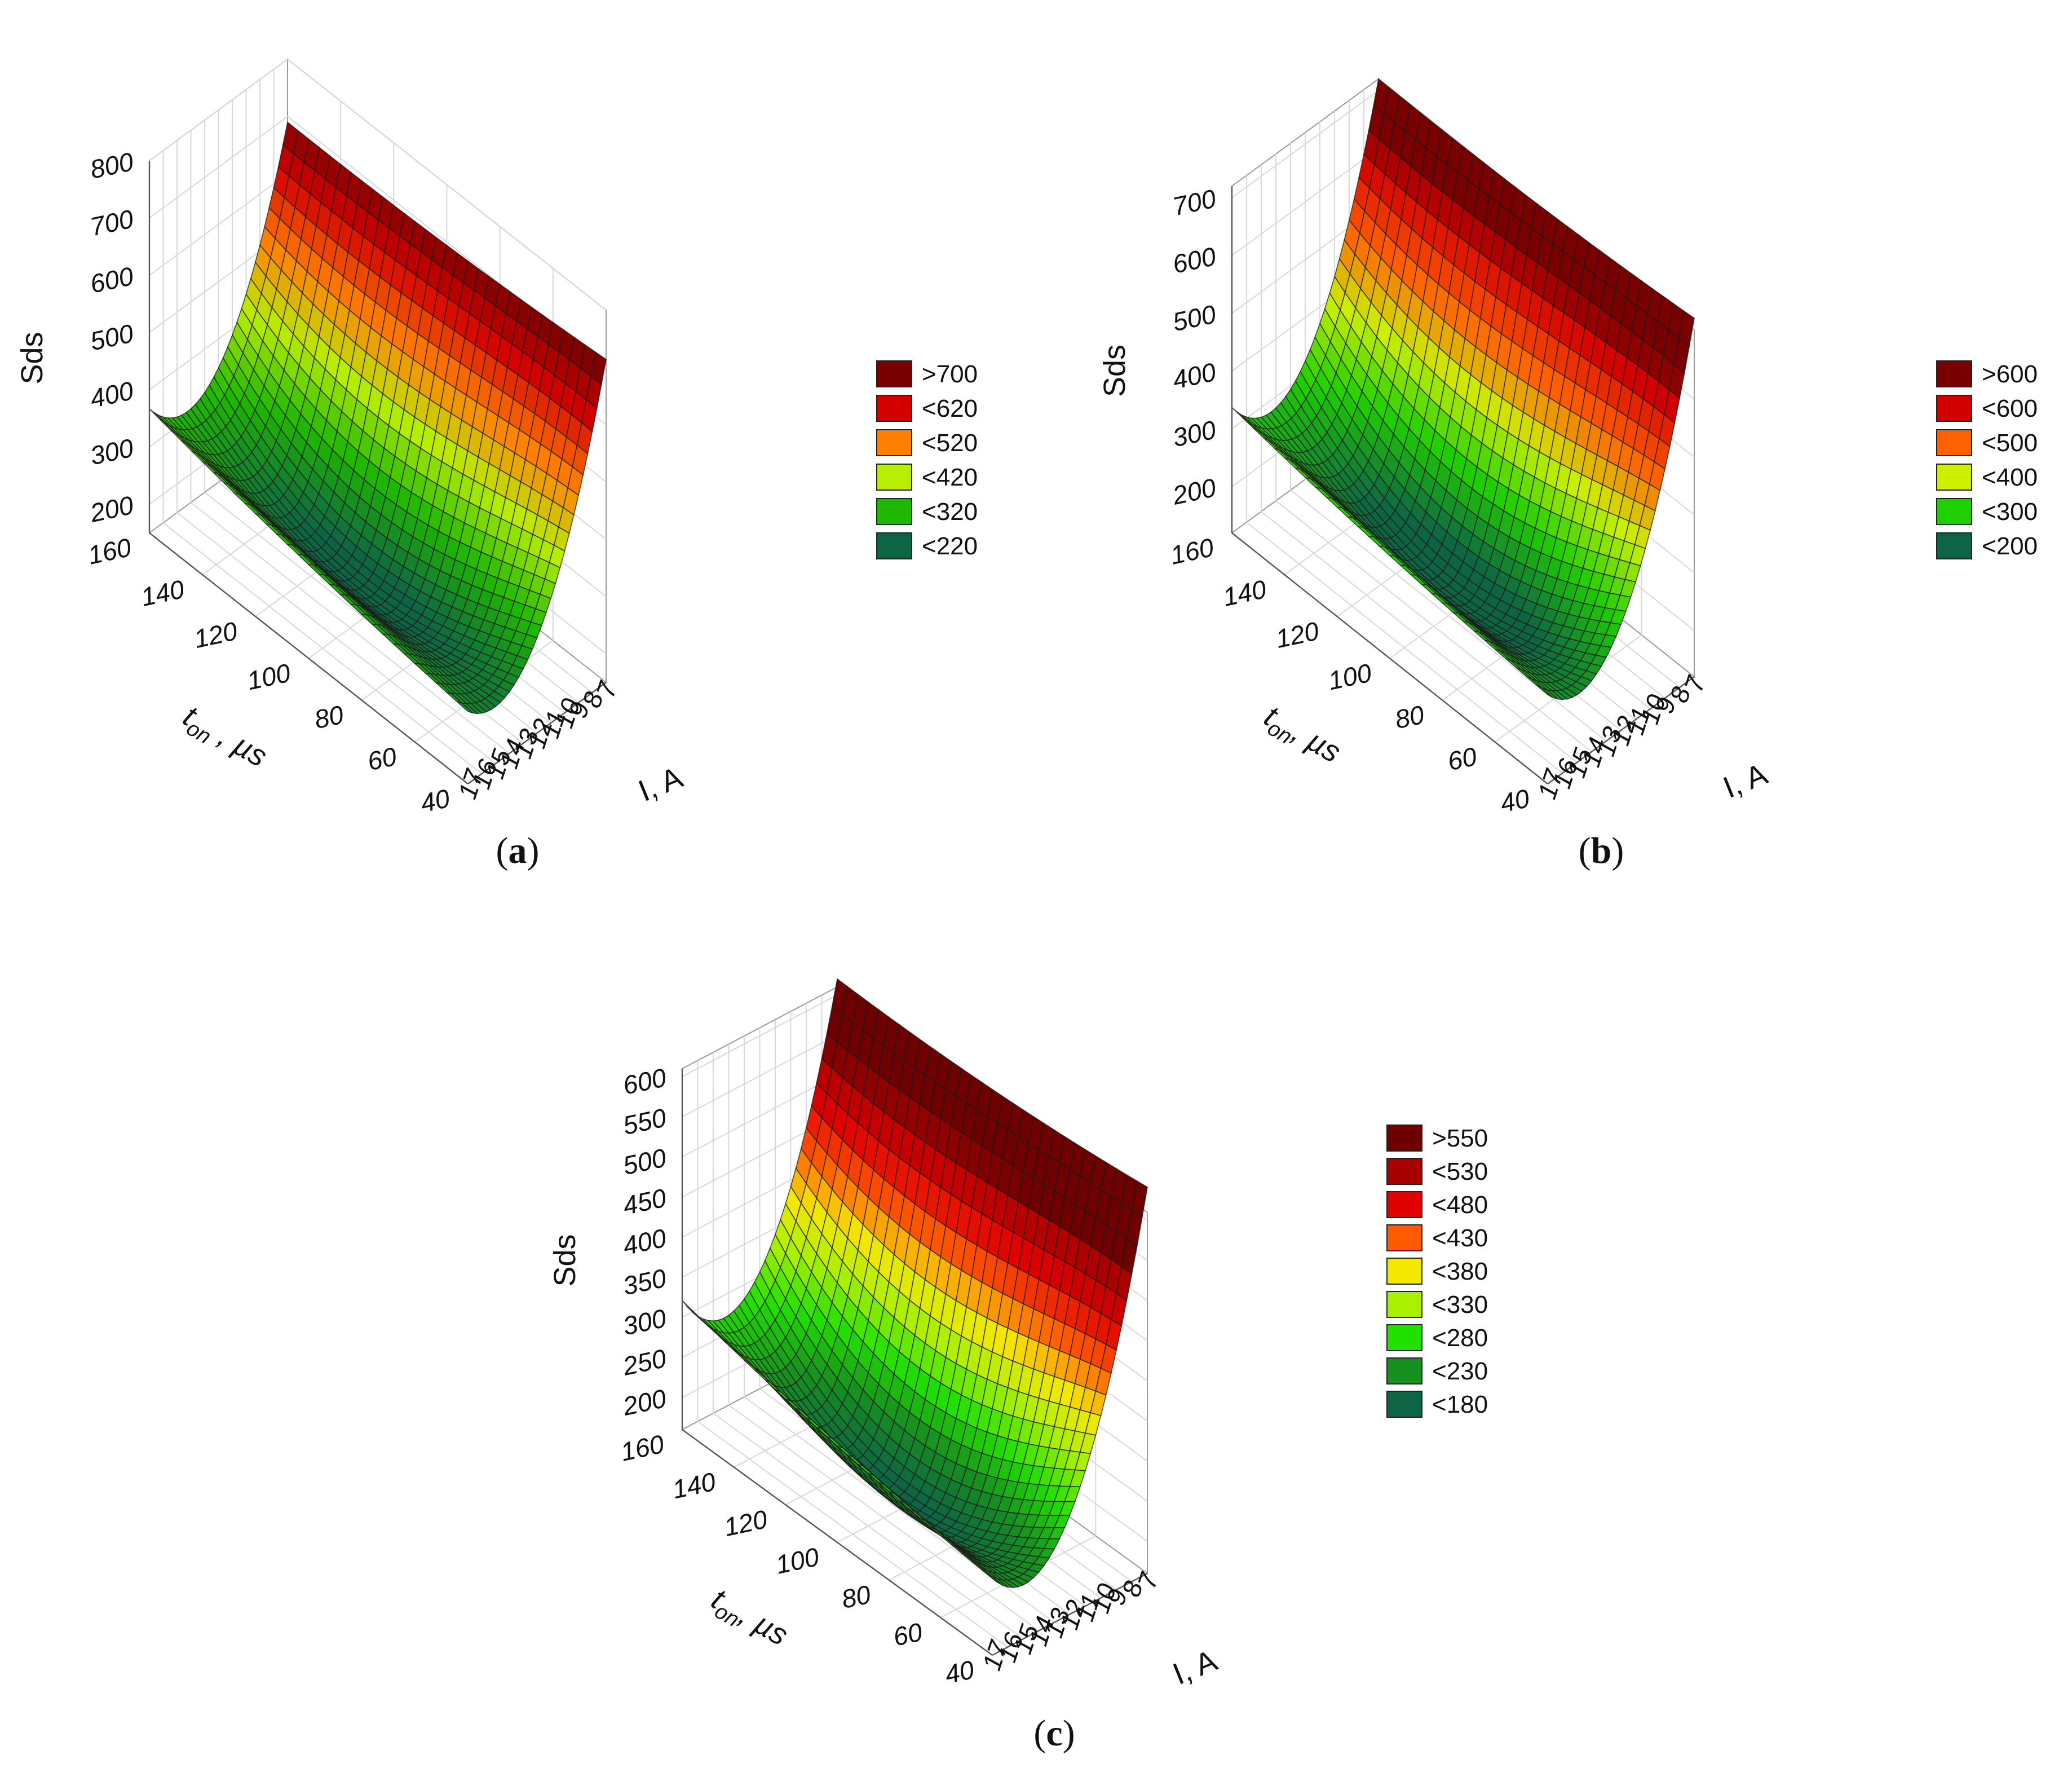  What do you see at coordinates (1601, 850) in the screenshot?
I see `panel-label-letter: b` at bounding box center [1601, 850].